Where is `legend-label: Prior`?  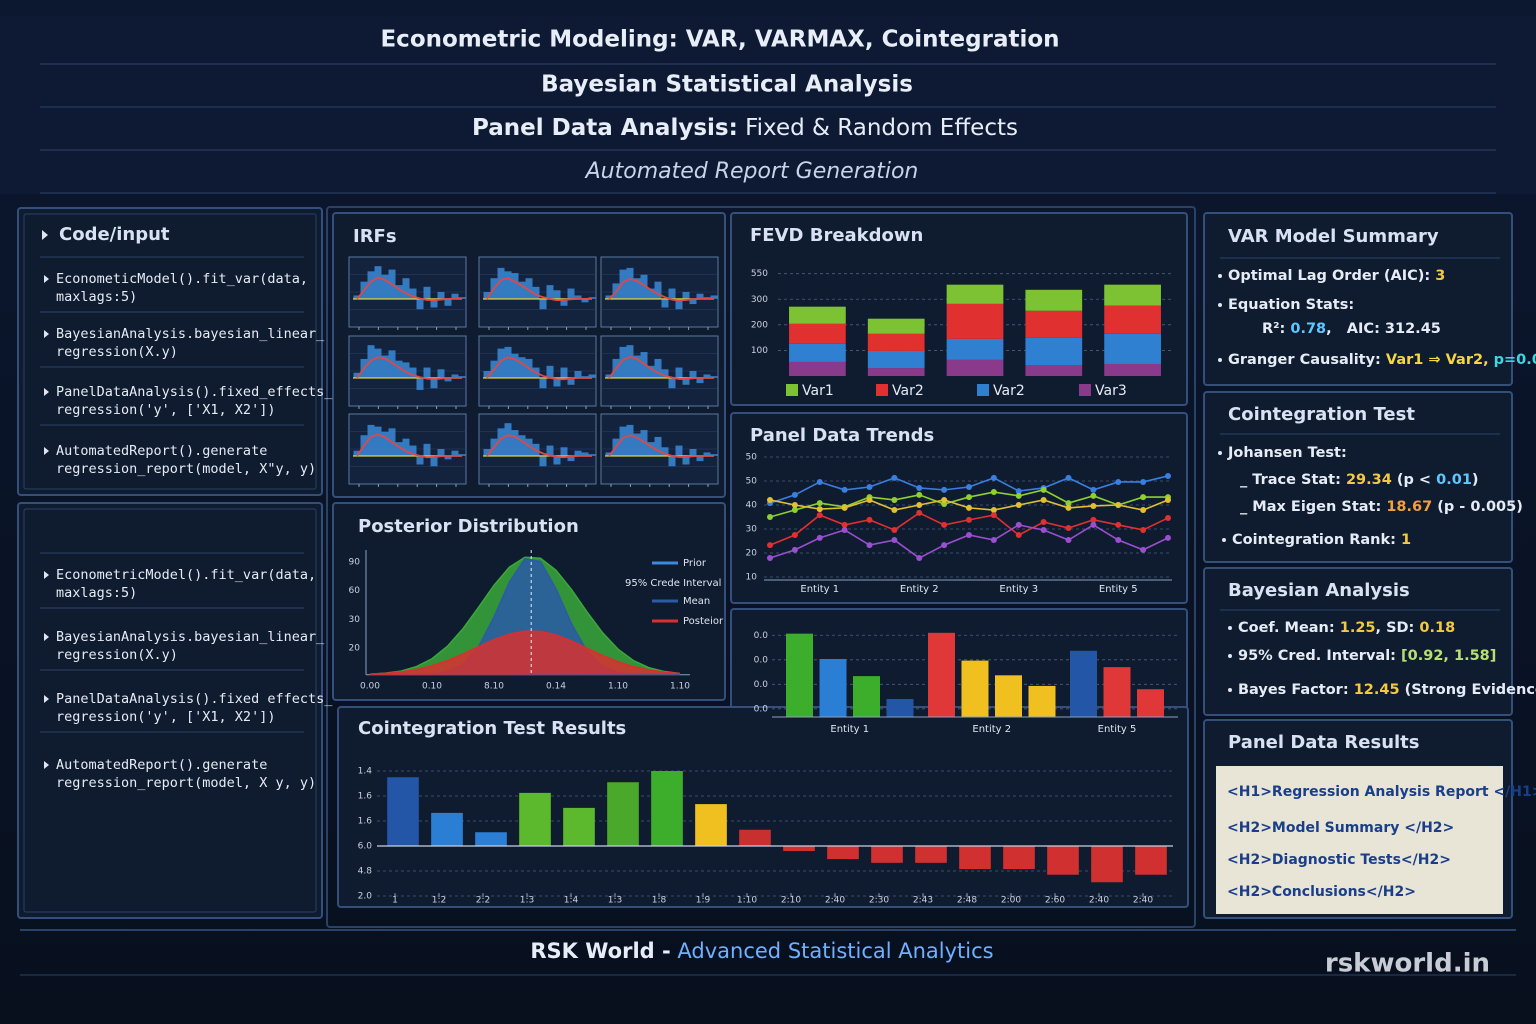 legend-label: Prior is located at coordinates (695, 563).